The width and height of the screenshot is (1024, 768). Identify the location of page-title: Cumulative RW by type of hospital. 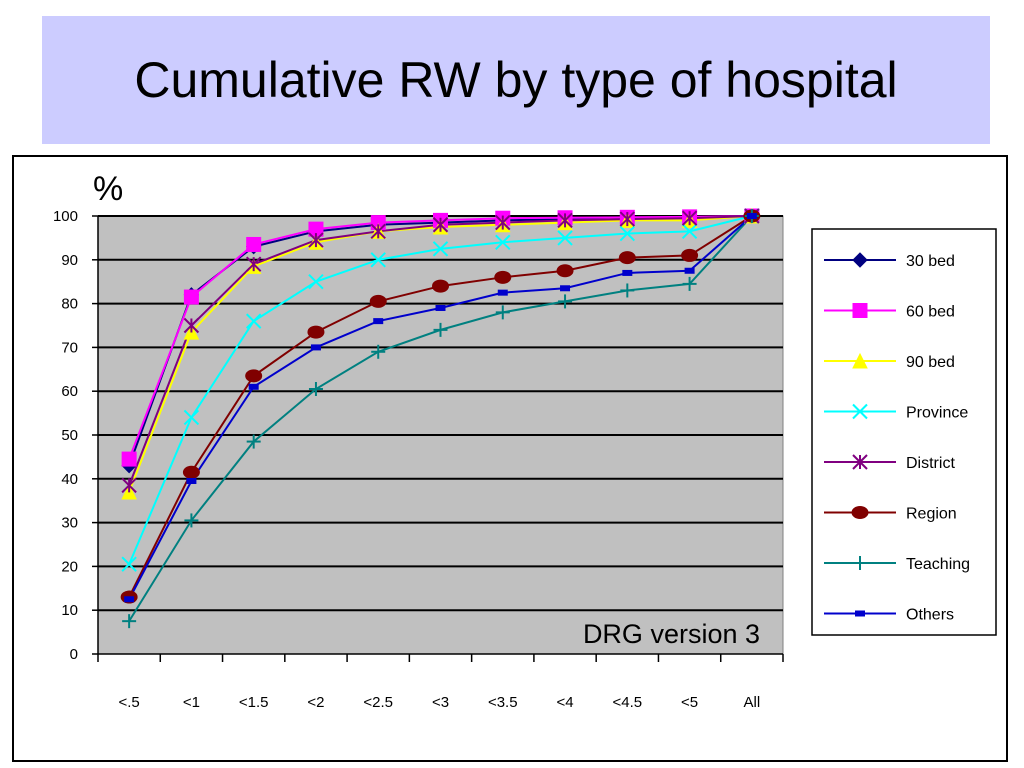
(516, 80).